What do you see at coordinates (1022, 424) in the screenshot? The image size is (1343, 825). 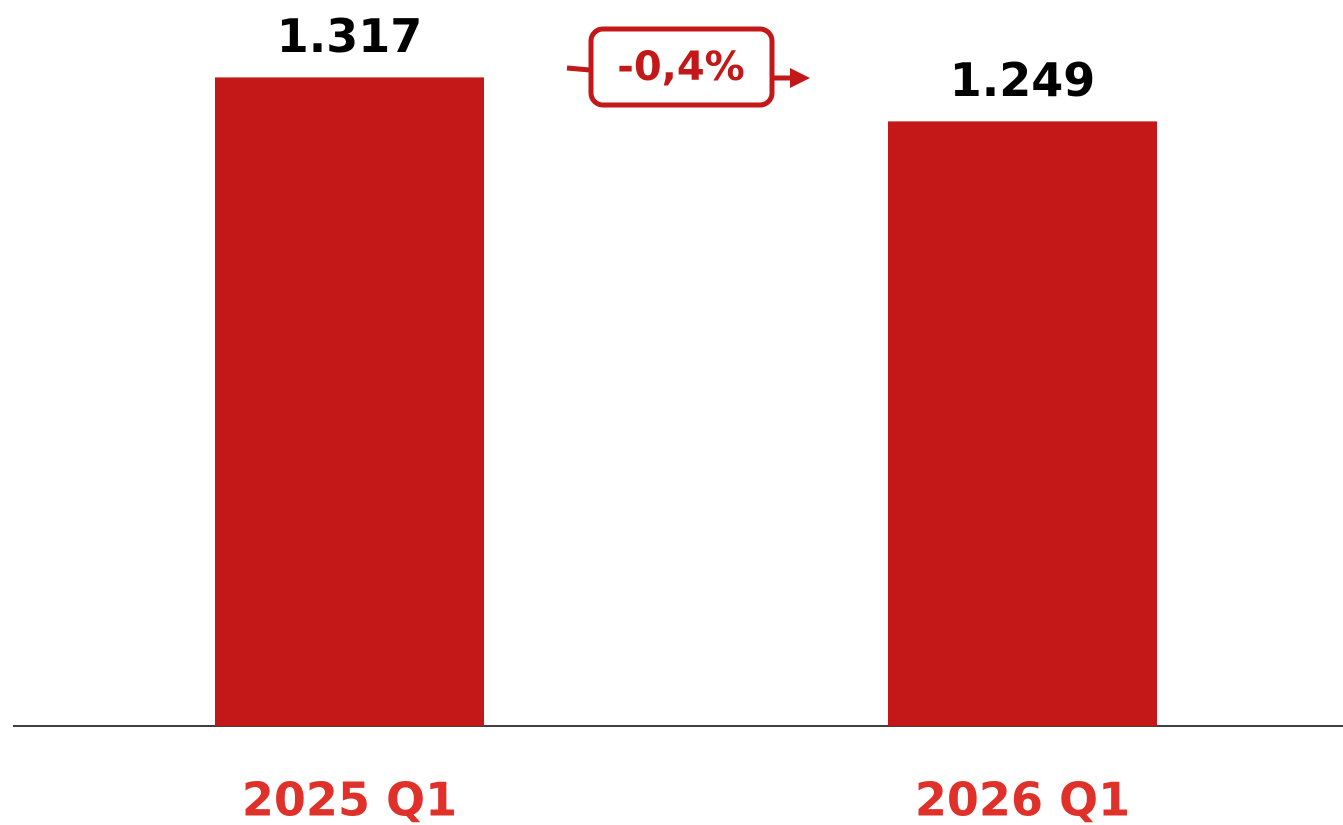 I see `bar` at bounding box center [1022, 424].